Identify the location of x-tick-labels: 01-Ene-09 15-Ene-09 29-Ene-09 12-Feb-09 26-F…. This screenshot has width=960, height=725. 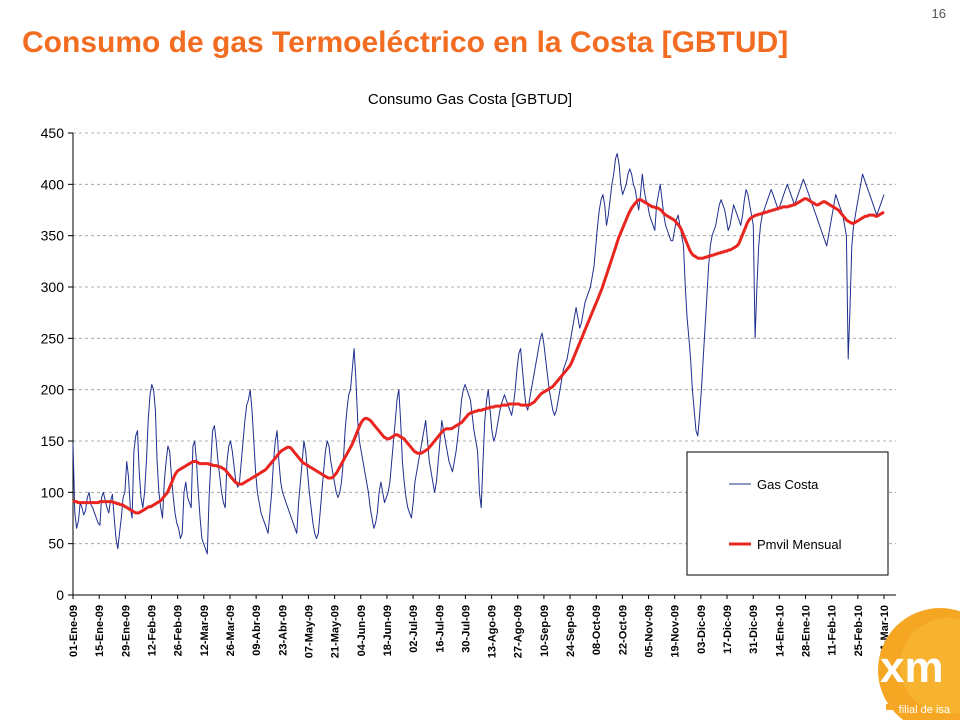
(479, 631).